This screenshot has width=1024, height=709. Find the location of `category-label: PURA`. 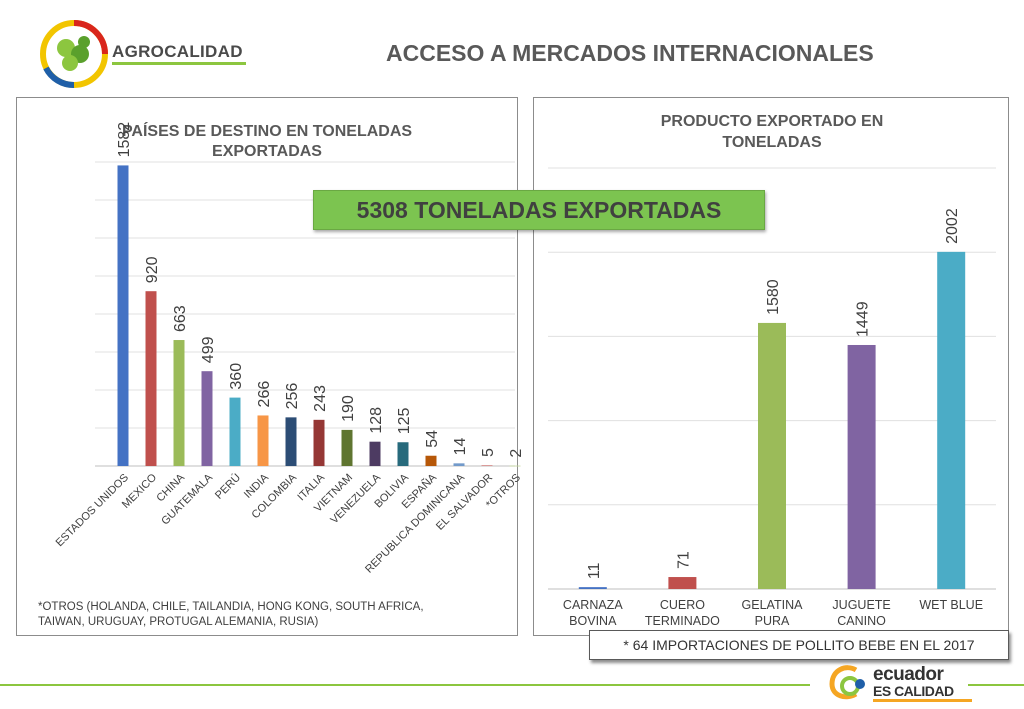

category-label: PURA is located at coordinates (772, 621).